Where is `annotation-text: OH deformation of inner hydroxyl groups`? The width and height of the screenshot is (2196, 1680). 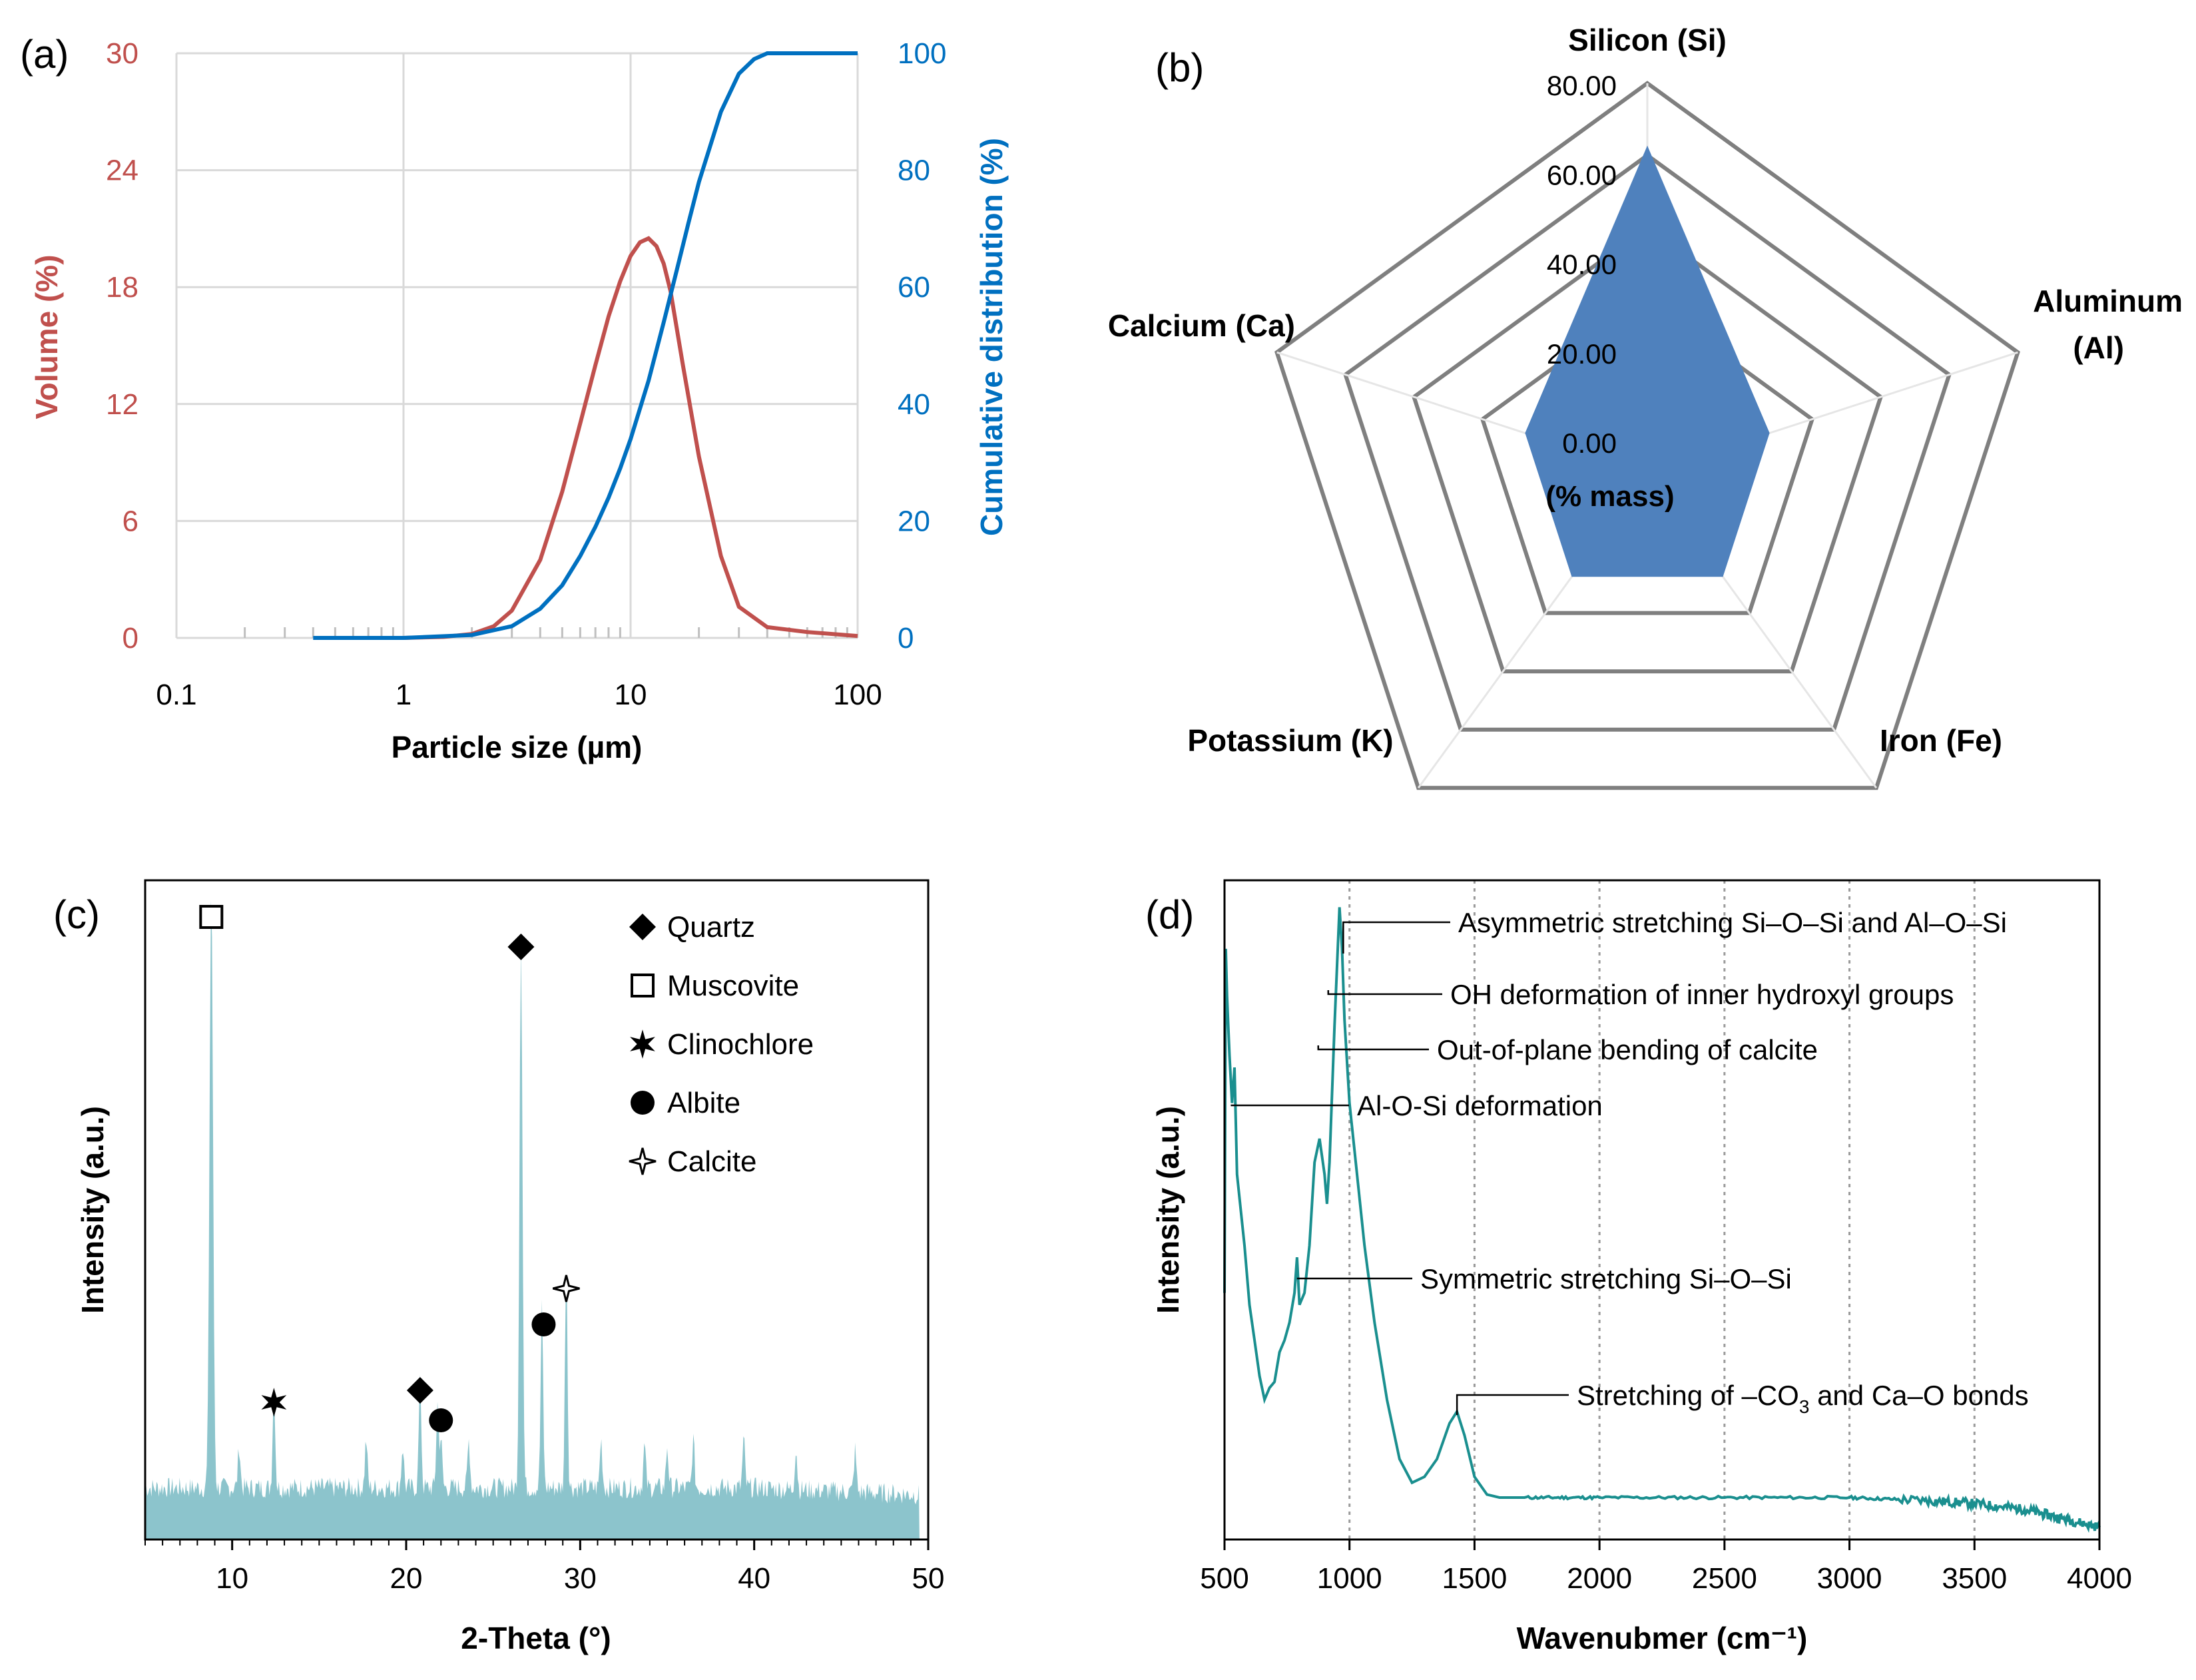
annotation-text: OH deformation of inner hydroxyl groups is located at coordinates (1702, 995).